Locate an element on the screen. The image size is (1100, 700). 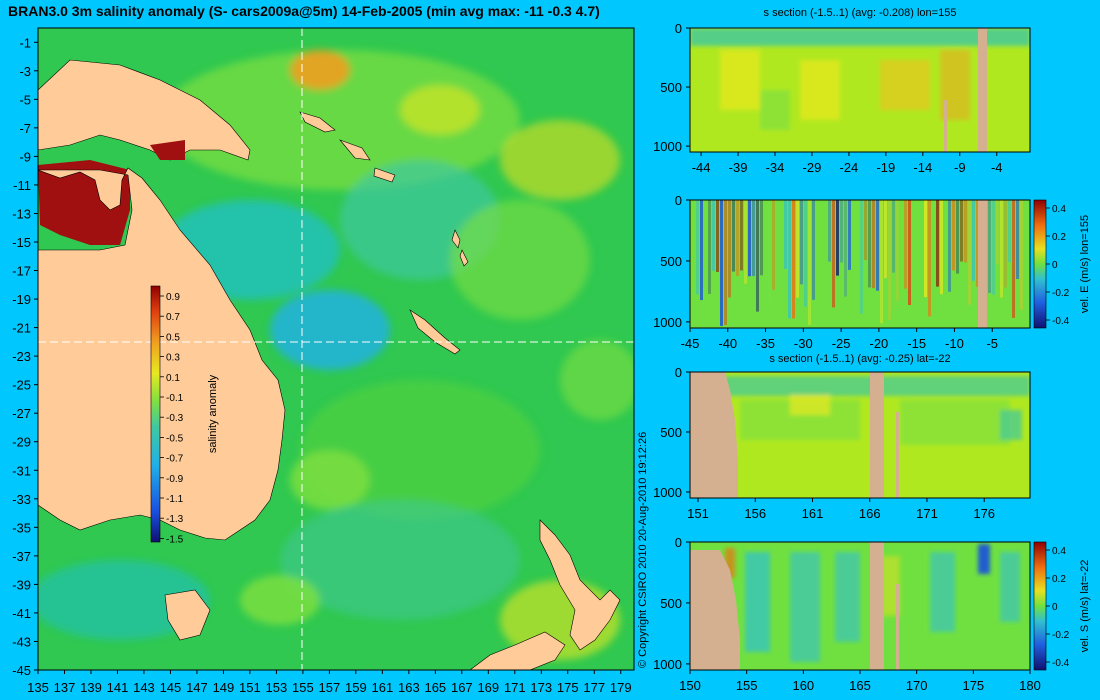
map-colorbar-tick-label: -1.3 is located at coordinates (175, 519).